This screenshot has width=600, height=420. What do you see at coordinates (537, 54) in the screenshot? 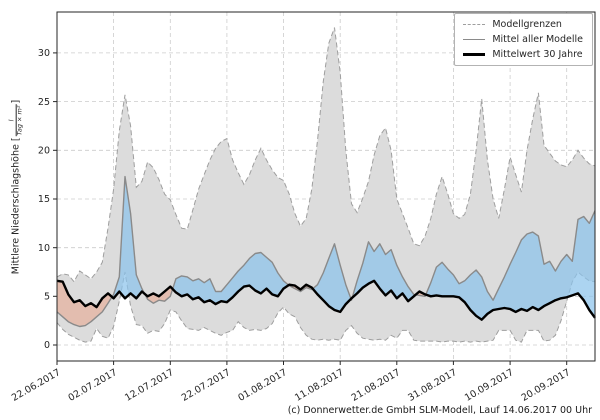
I see `legend-label: Mittelwert 30 Jahre` at bounding box center [537, 54].